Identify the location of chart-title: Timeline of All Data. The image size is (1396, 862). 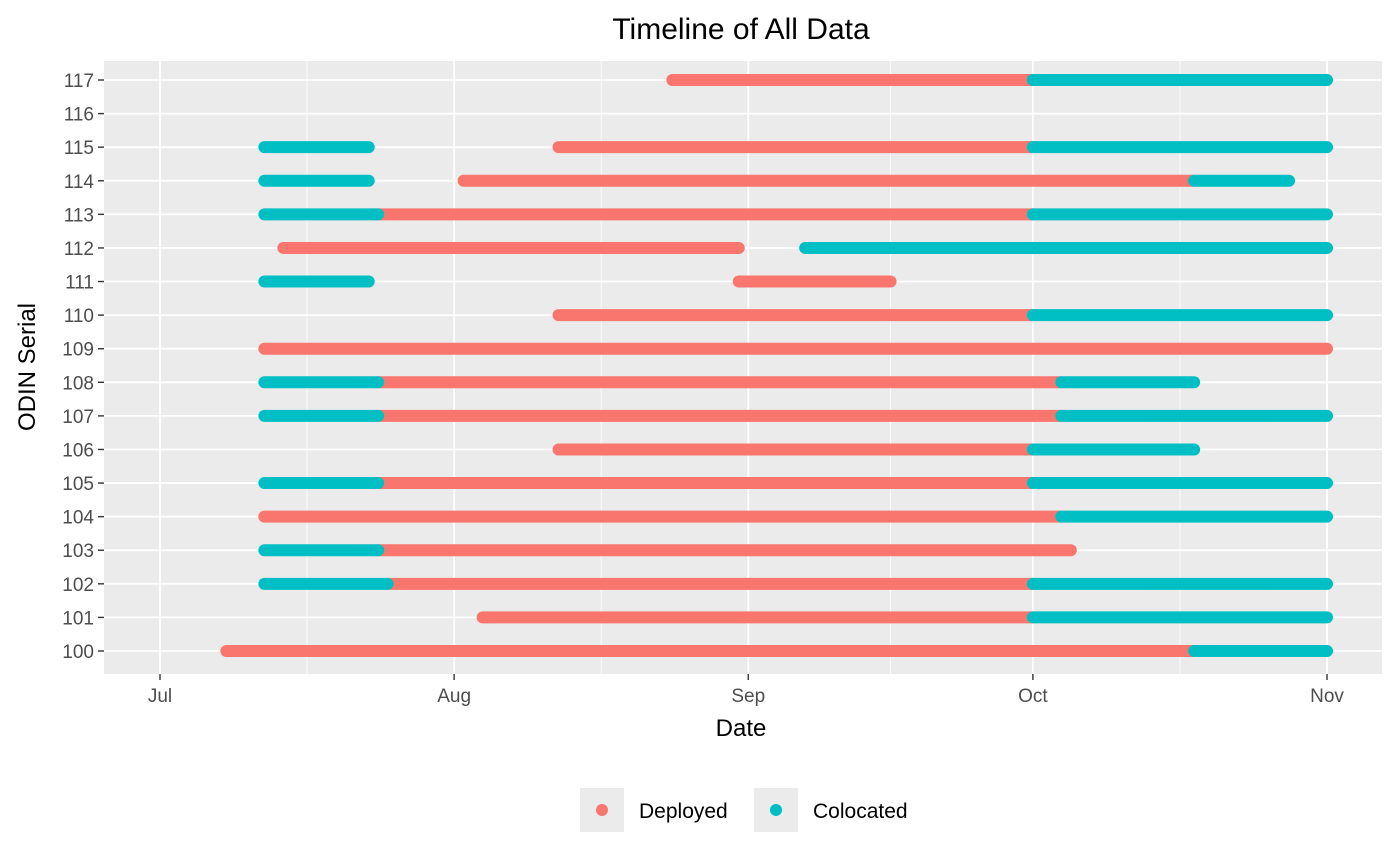
(741, 29).